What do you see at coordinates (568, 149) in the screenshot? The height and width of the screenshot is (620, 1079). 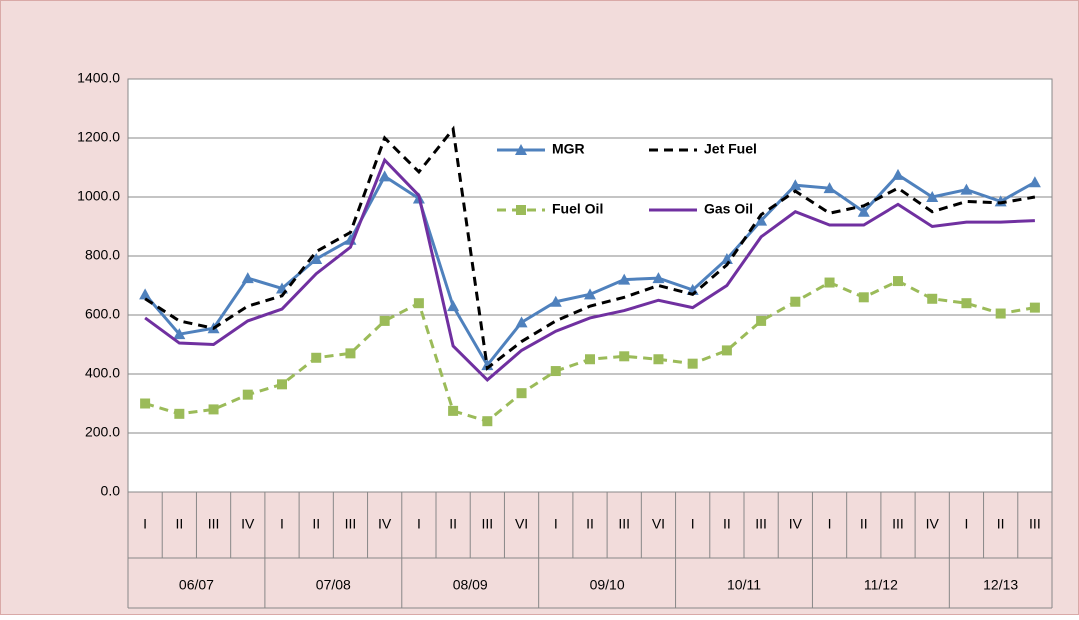 I see `legend-label: MGR` at bounding box center [568, 149].